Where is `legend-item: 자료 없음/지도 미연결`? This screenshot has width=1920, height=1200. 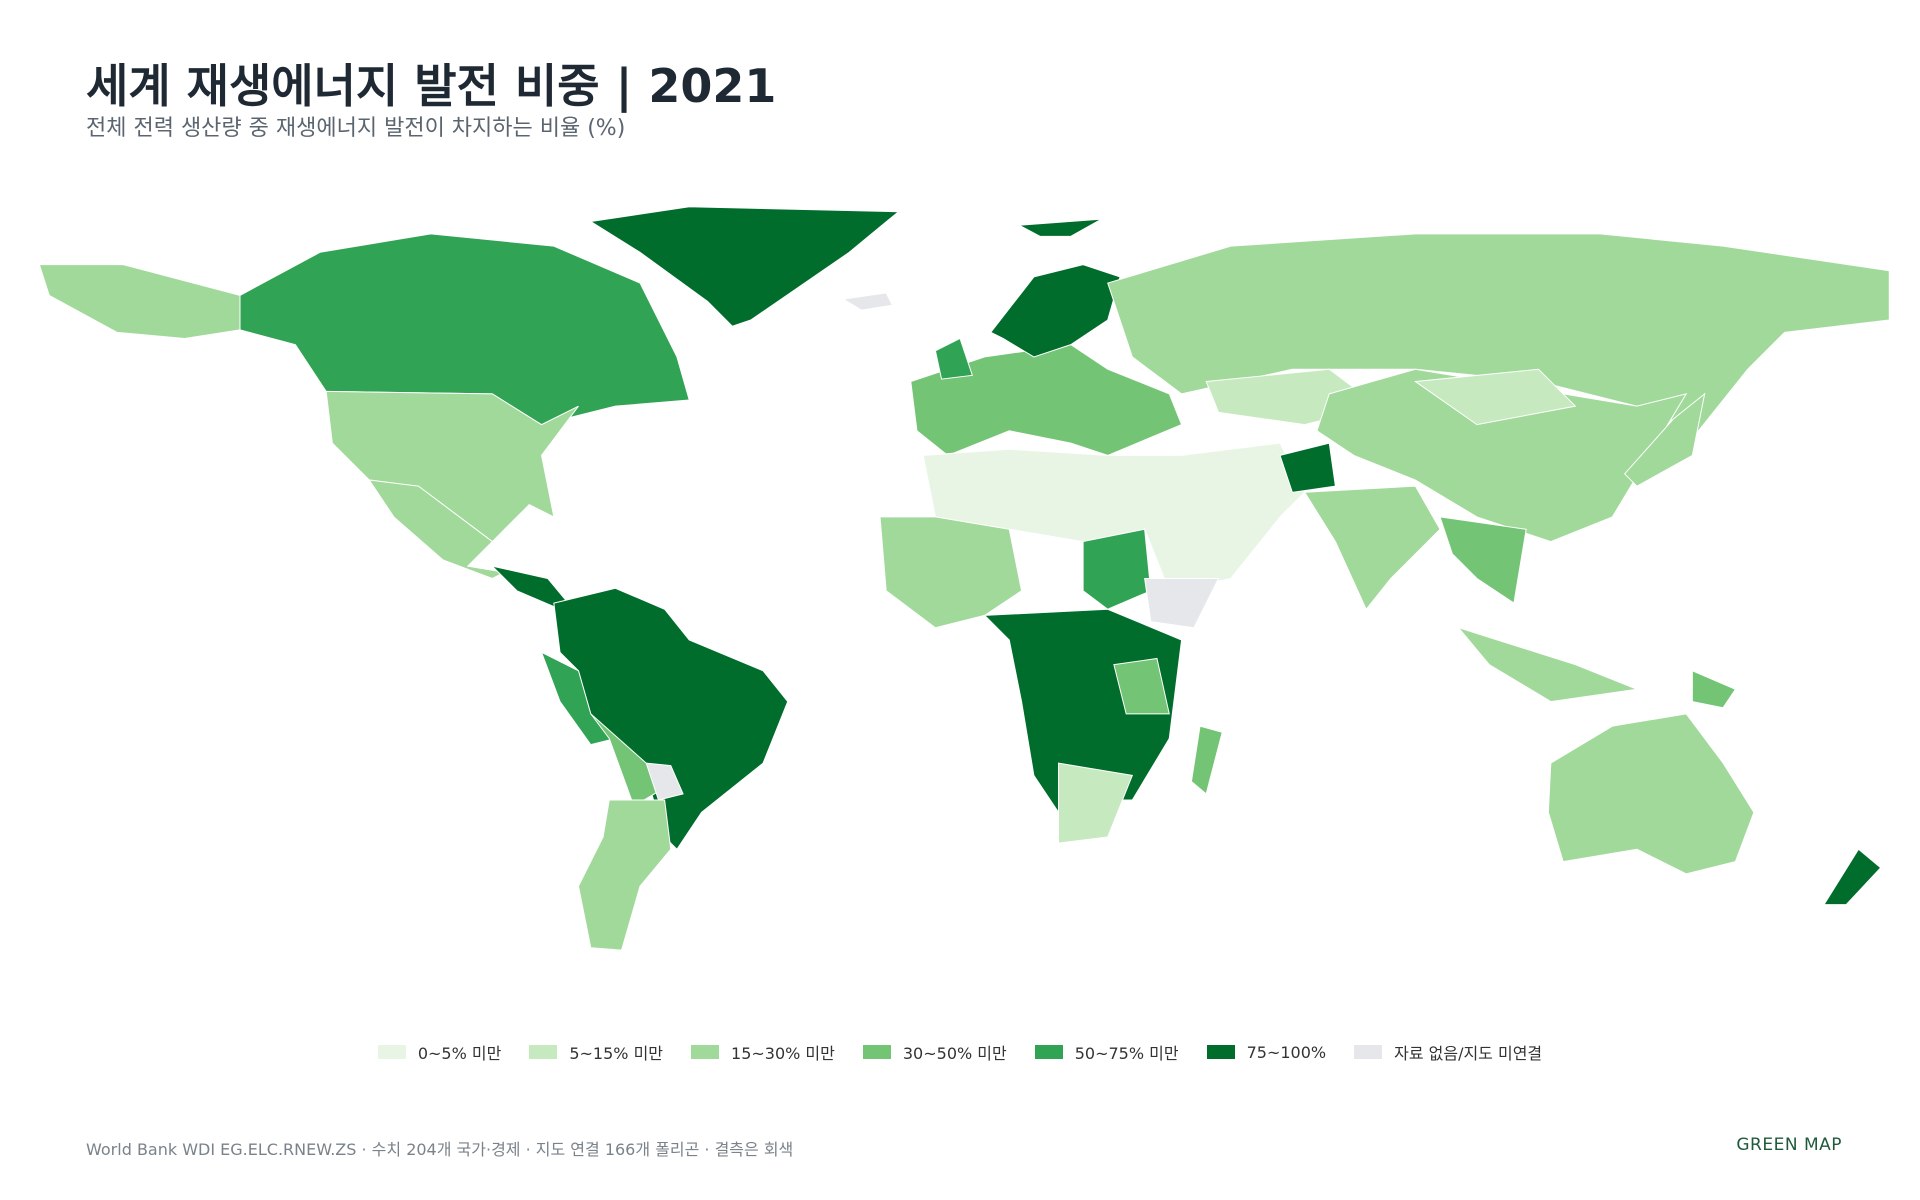
legend-item: 자료 없음/지도 미연결 is located at coordinates (1448, 1052).